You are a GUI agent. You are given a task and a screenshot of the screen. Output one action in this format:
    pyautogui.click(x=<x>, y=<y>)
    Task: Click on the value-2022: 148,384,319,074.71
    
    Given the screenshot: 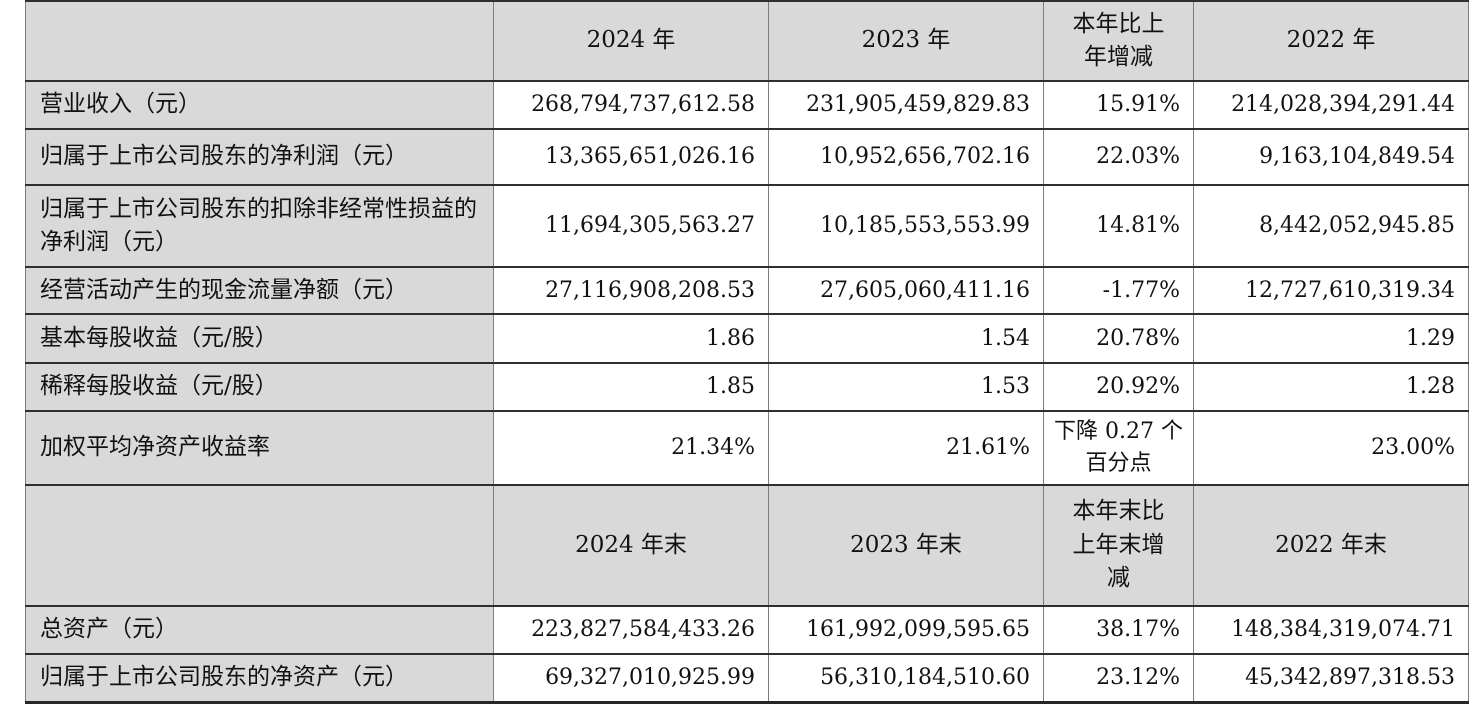 What is the action you would take?
    pyautogui.click(x=1331, y=629)
    